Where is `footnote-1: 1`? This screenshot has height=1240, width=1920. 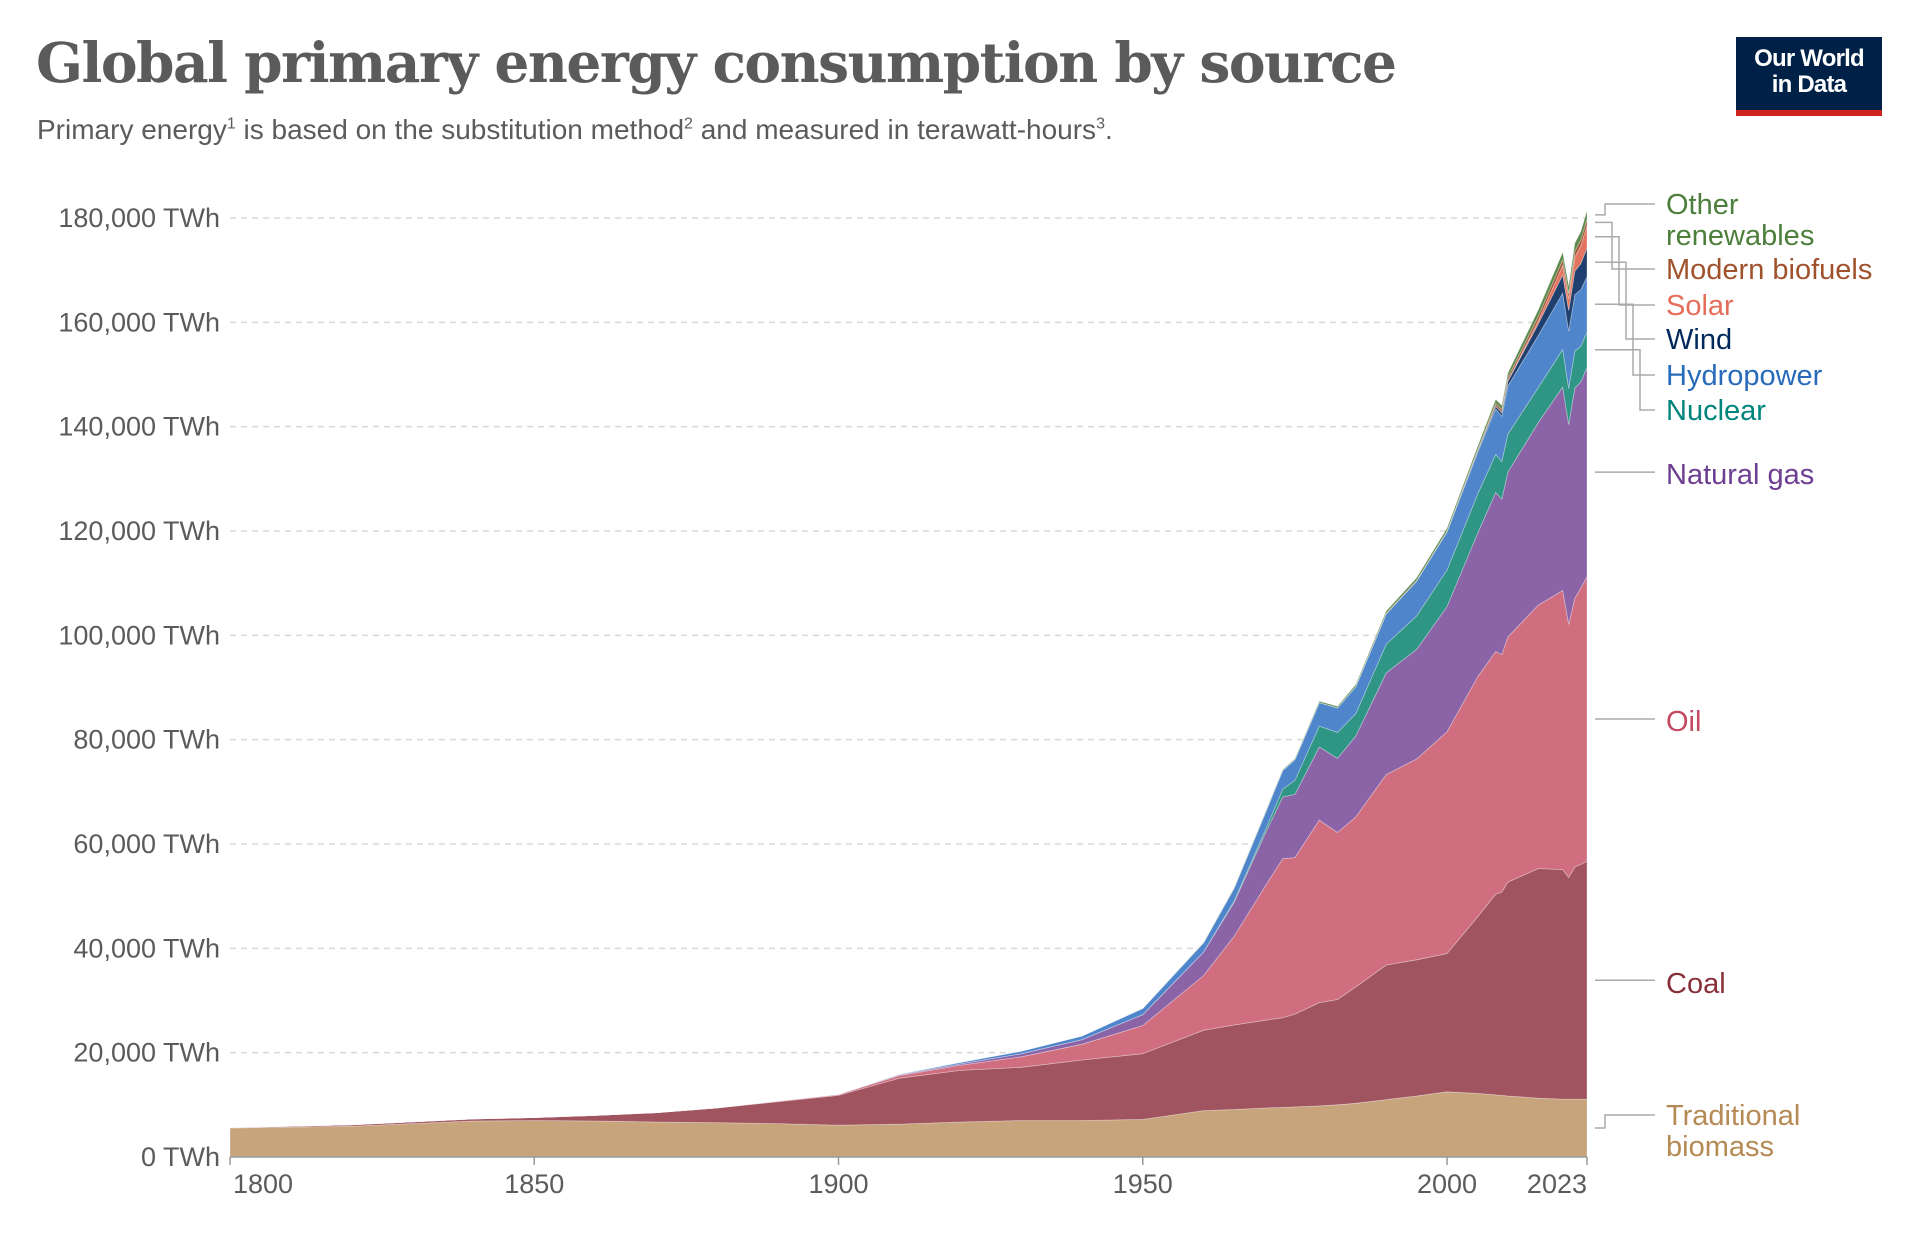
footnote-1: 1 is located at coordinates (231, 124).